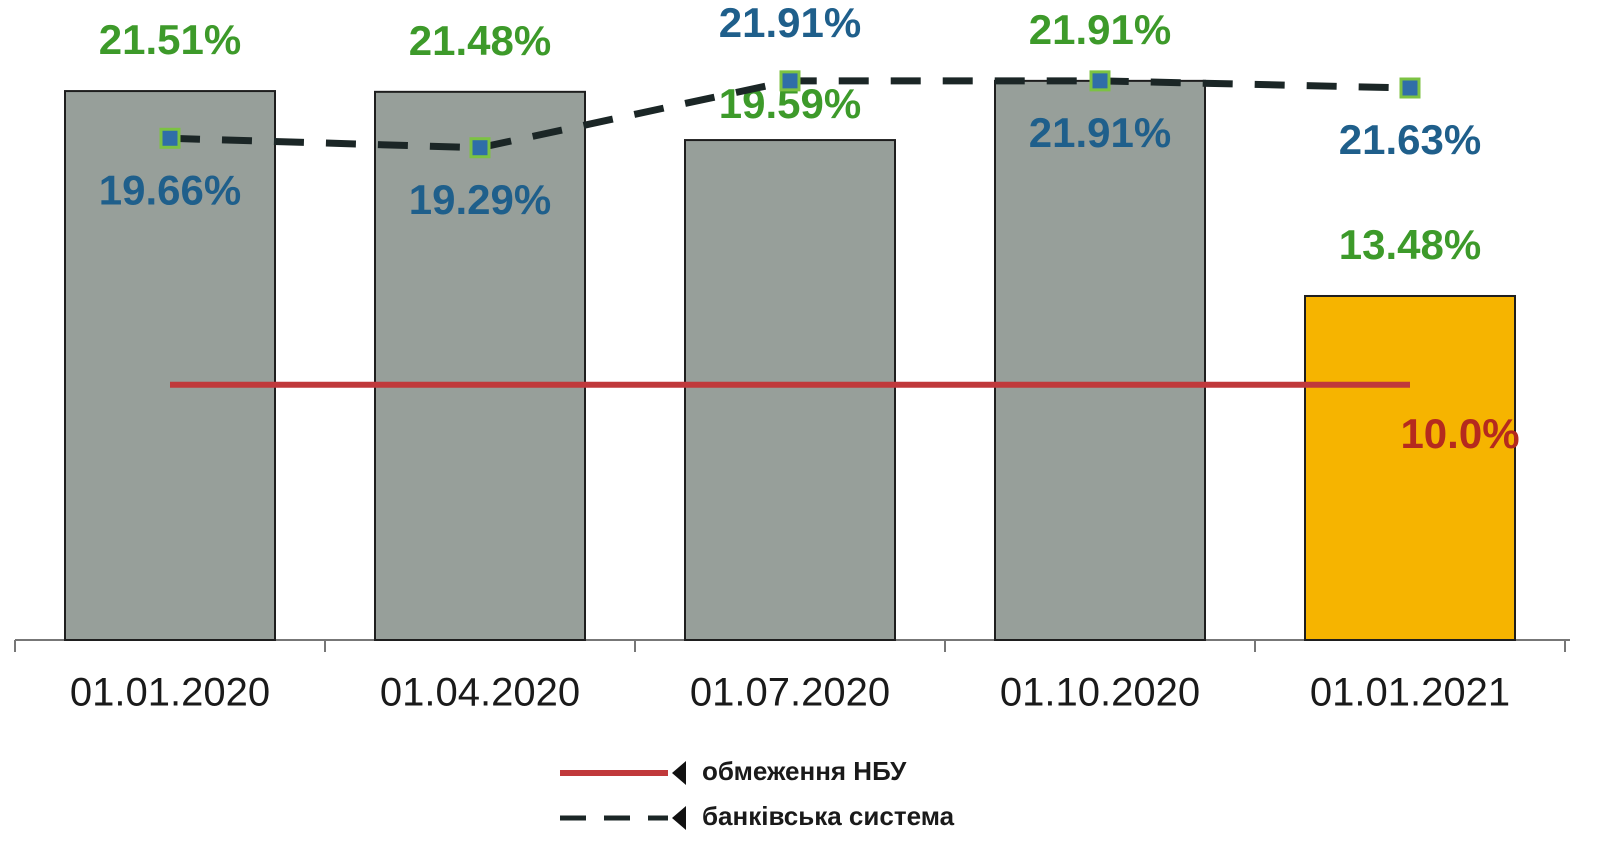  What do you see at coordinates (1459, 433) in the screenshot?
I see `line-value-label: 10.0%` at bounding box center [1459, 433].